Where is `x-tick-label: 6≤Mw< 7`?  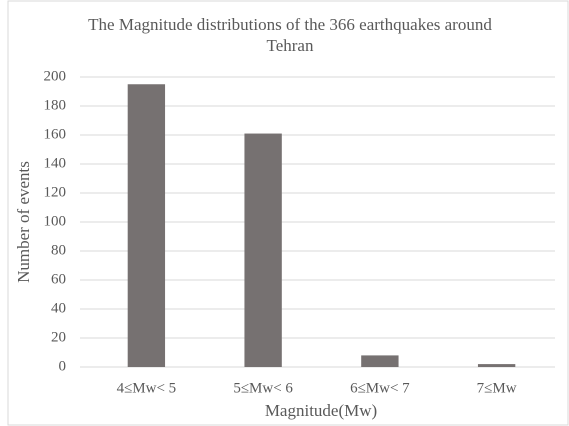
x-tick-label: 6≤Mw< 7 is located at coordinates (380, 388).